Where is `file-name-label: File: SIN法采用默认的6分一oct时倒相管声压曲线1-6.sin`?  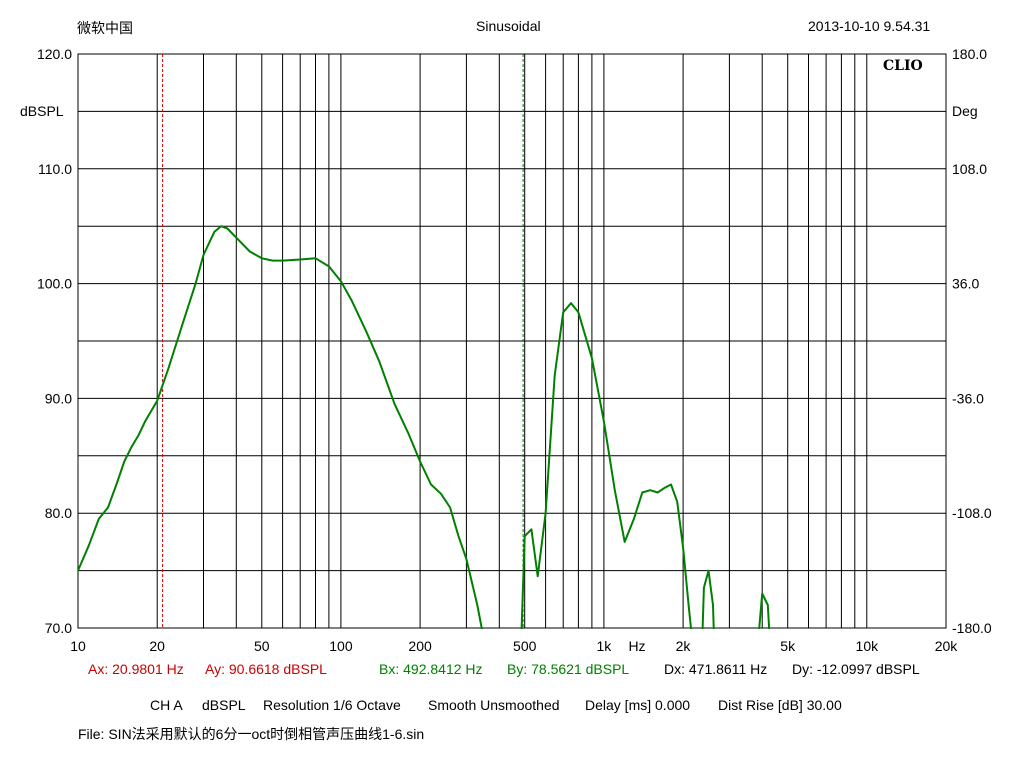 file-name-label: File: SIN法采用默认的6分一oct时倒相管声压曲线1-6.sin is located at coordinates (251, 734).